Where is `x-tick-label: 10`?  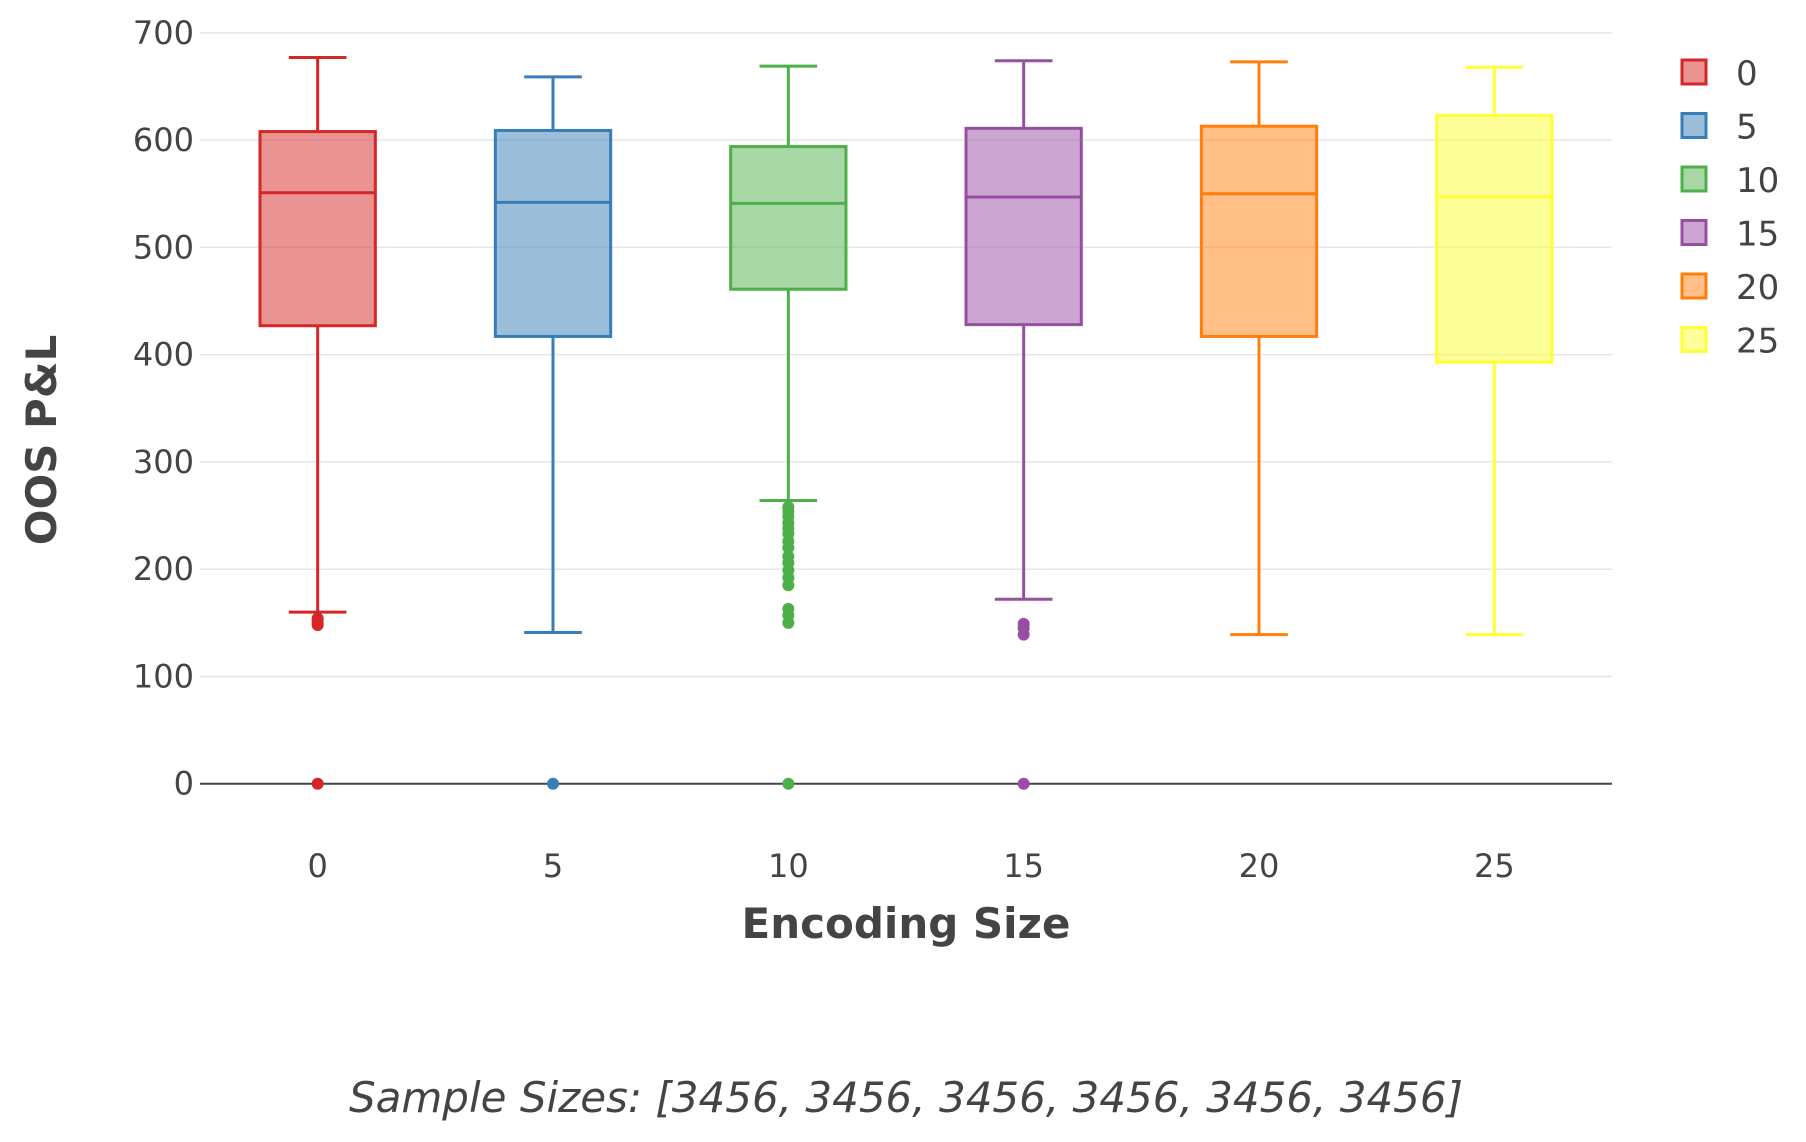
x-tick-label: 10 is located at coordinates (788, 866).